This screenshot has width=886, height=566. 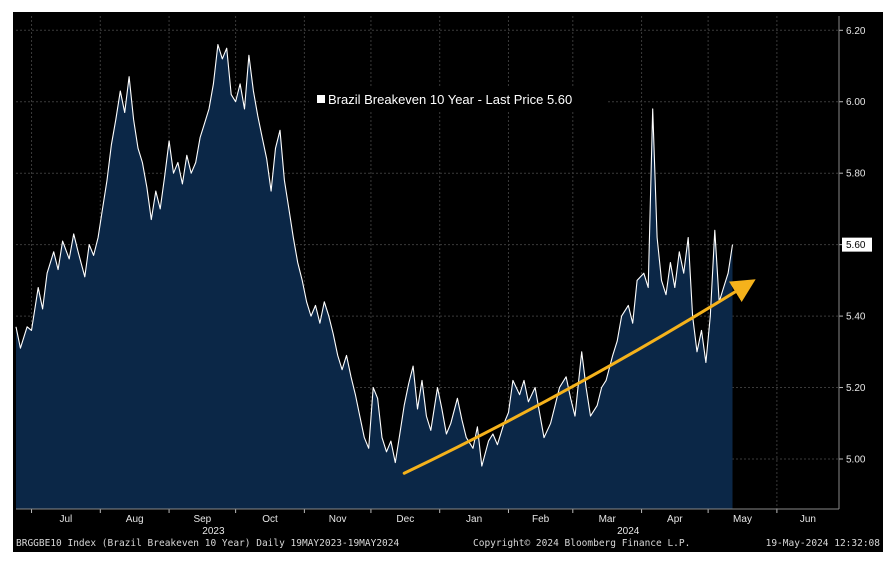 What do you see at coordinates (202, 519) in the screenshot?
I see `x-tick-label: Sep` at bounding box center [202, 519].